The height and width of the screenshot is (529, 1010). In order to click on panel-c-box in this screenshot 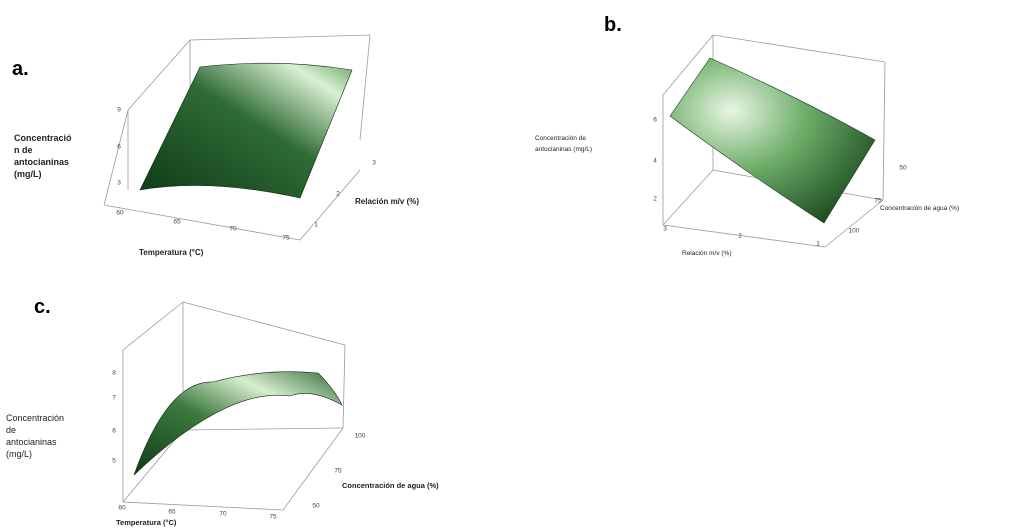, I will do `click(234, 406)`.